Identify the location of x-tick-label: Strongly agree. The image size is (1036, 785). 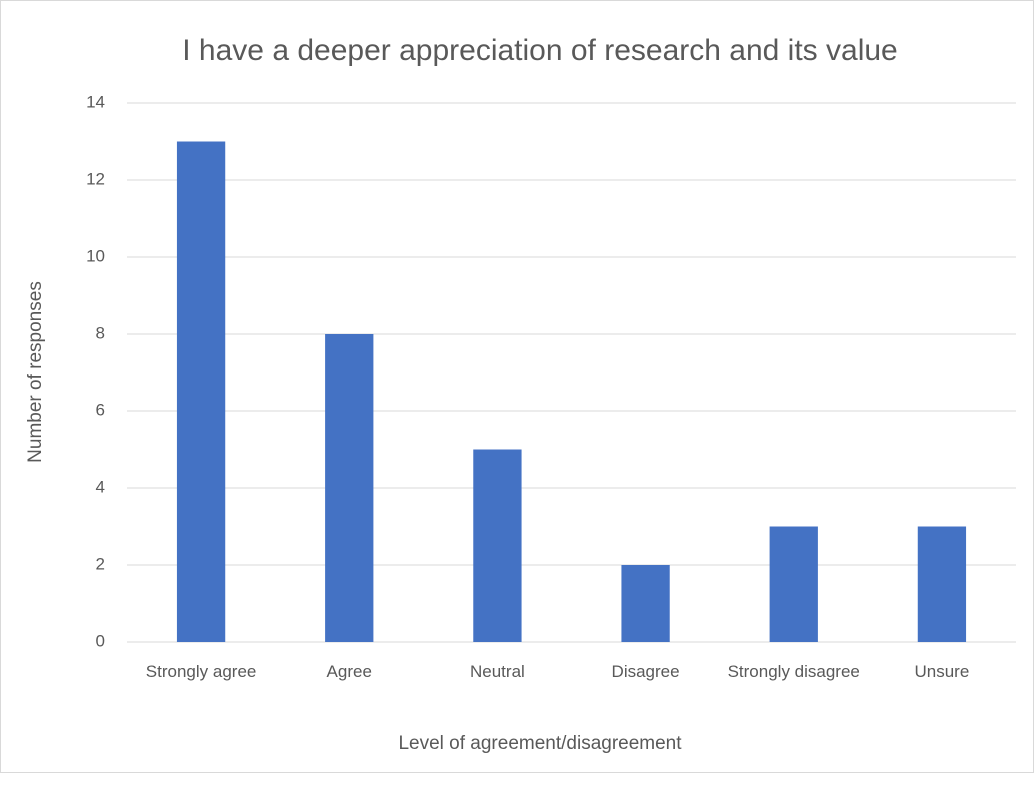
(201, 671).